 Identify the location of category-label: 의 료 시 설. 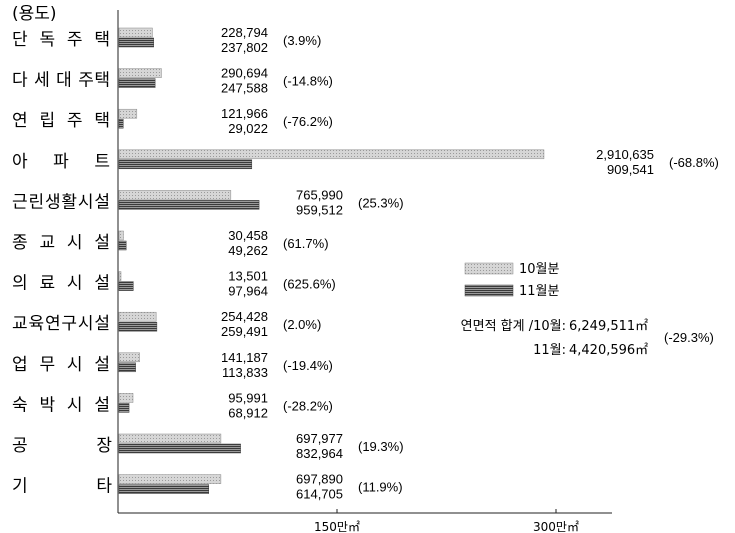
(61, 284).